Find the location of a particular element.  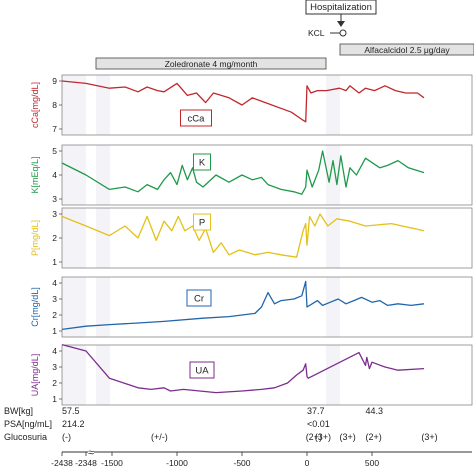

panel-frame is located at coordinates (267, 238).